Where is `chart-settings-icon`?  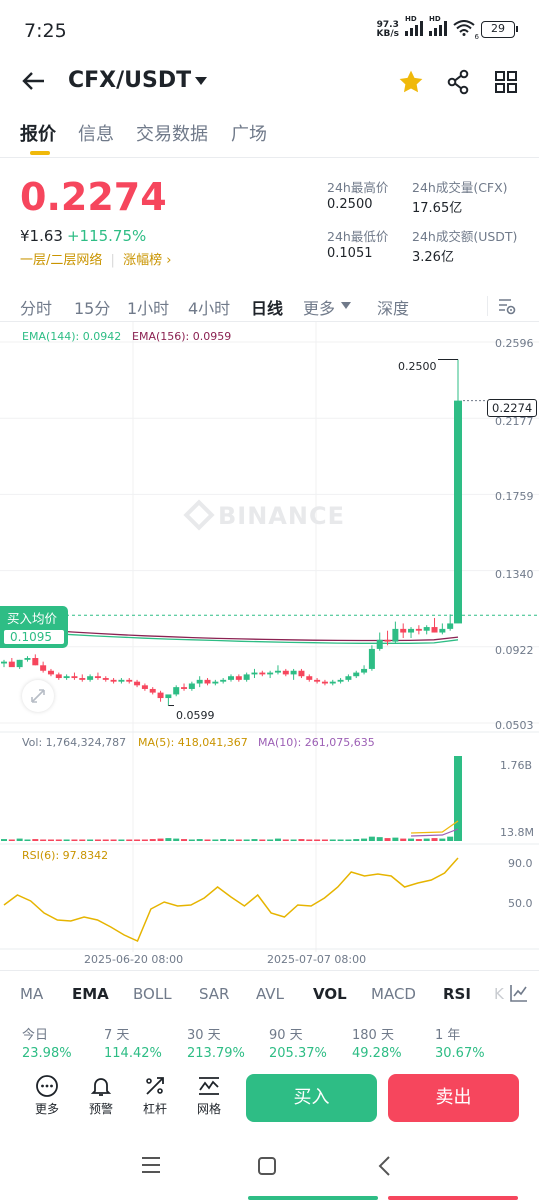 chart-settings-icon is located at coordinates (507, 306).